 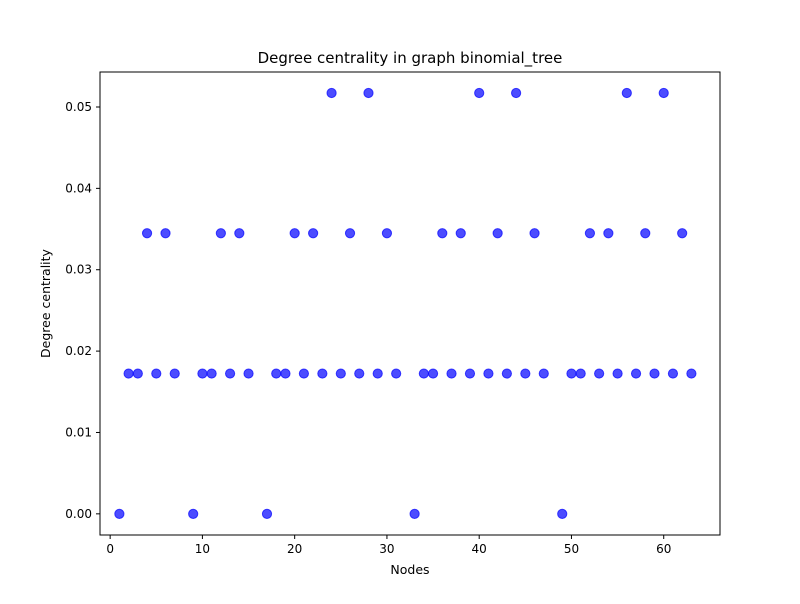 What do you see at coordinates (409, 569) in the screenshot?
I see `x-axis-label: Nodes` at bounding box center [409, 569].